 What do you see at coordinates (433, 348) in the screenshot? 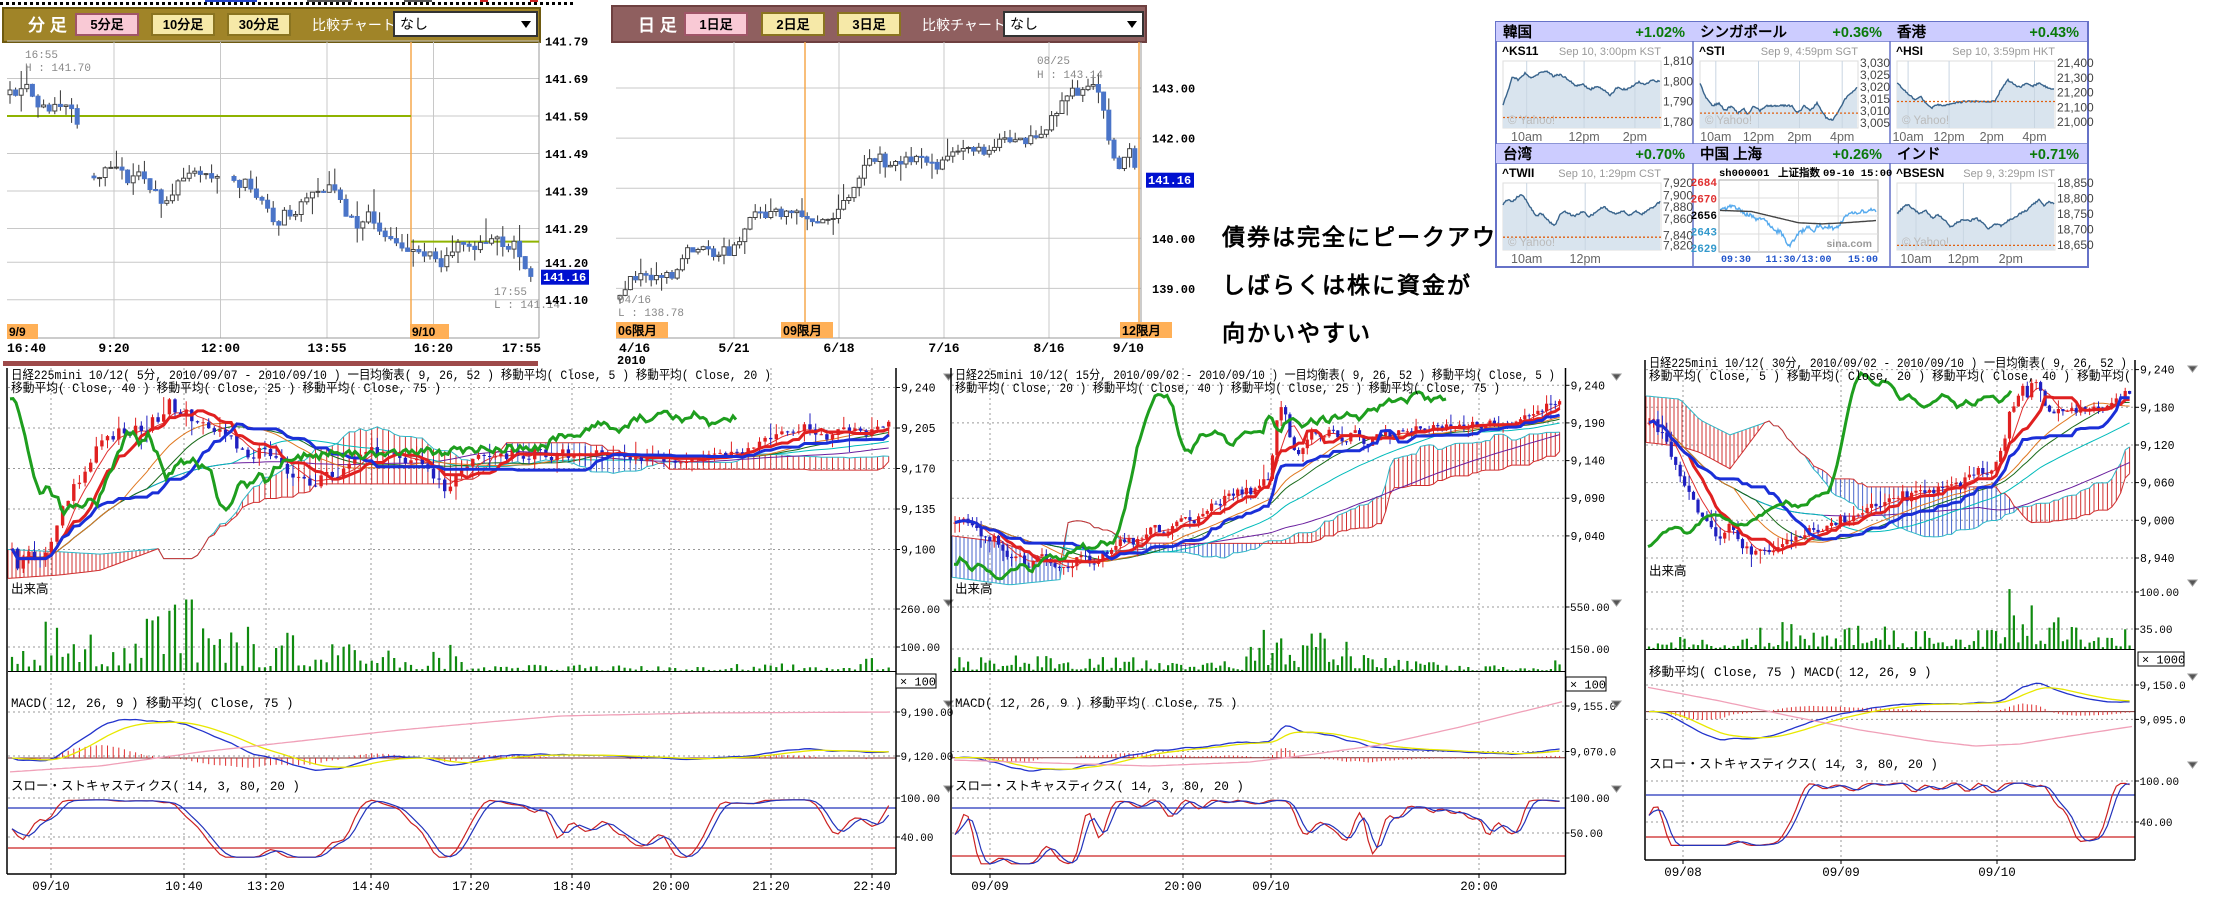
I see `svg-text: 16:20` at bounding box center [433, 348].